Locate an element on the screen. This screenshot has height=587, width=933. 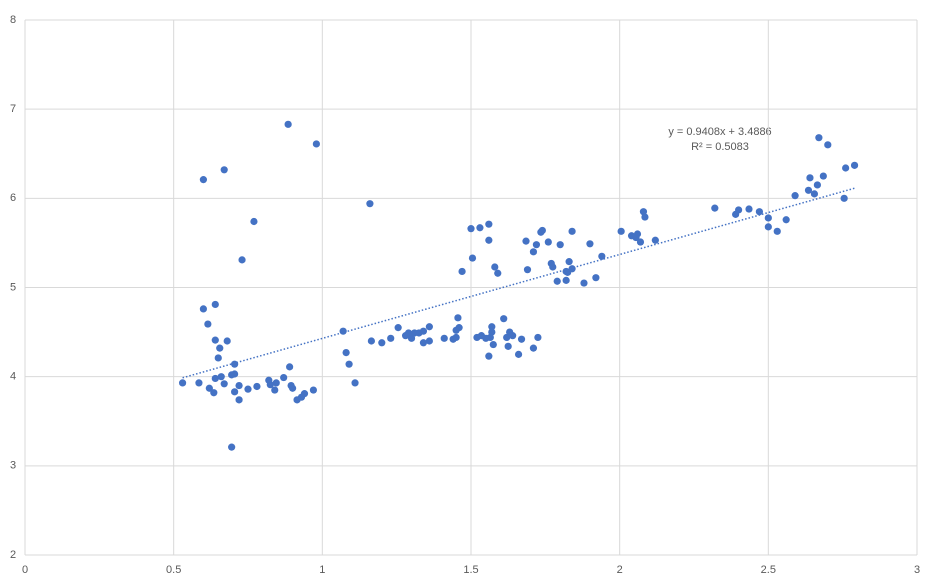
x-tick-label: 1 is located at coordinates (322, 570).